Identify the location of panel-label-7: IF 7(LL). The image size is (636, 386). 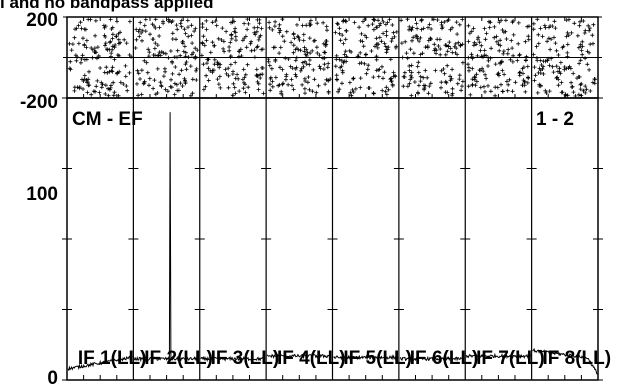
(510, 358).